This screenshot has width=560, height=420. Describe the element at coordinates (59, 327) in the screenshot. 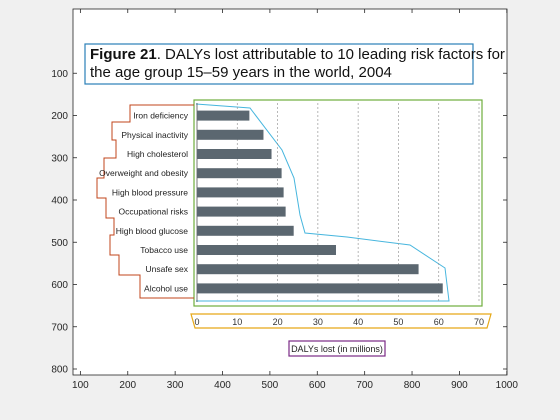

I see `outer-y-tick-label: 700` at that location.